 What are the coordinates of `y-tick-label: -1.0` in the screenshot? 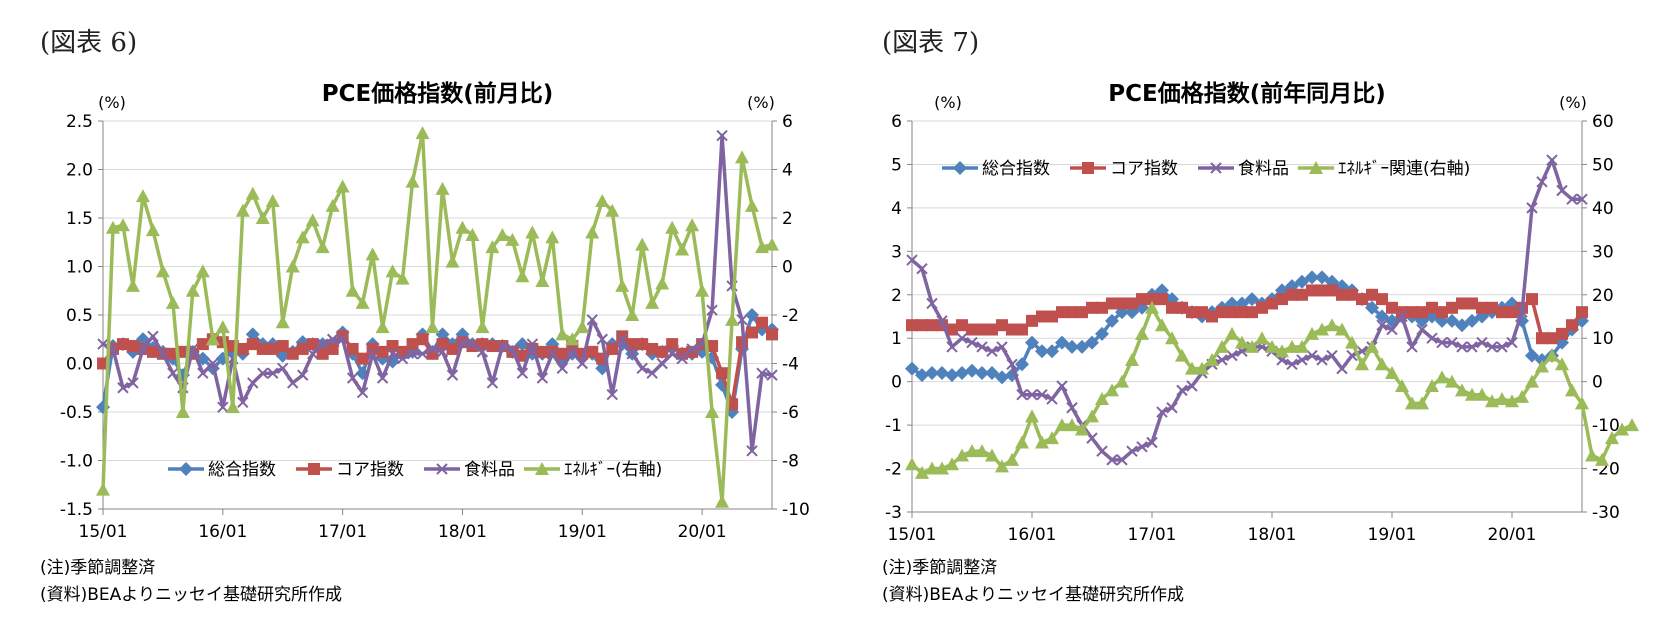 It's located at (76, 462).